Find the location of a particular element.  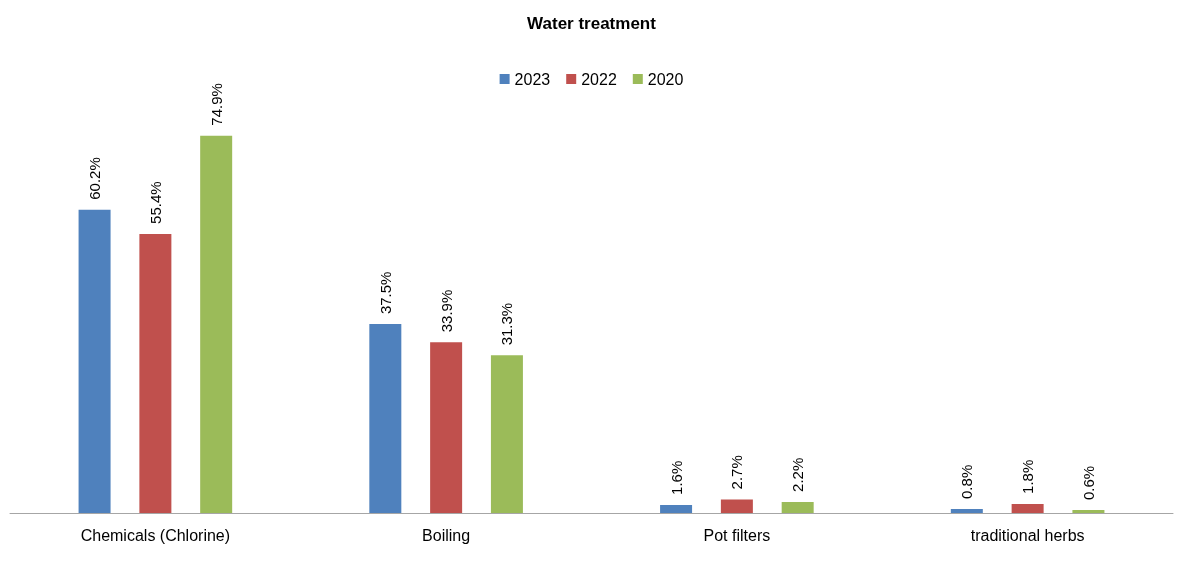

data-label: 33.9% is located at coordinates (446, 311).